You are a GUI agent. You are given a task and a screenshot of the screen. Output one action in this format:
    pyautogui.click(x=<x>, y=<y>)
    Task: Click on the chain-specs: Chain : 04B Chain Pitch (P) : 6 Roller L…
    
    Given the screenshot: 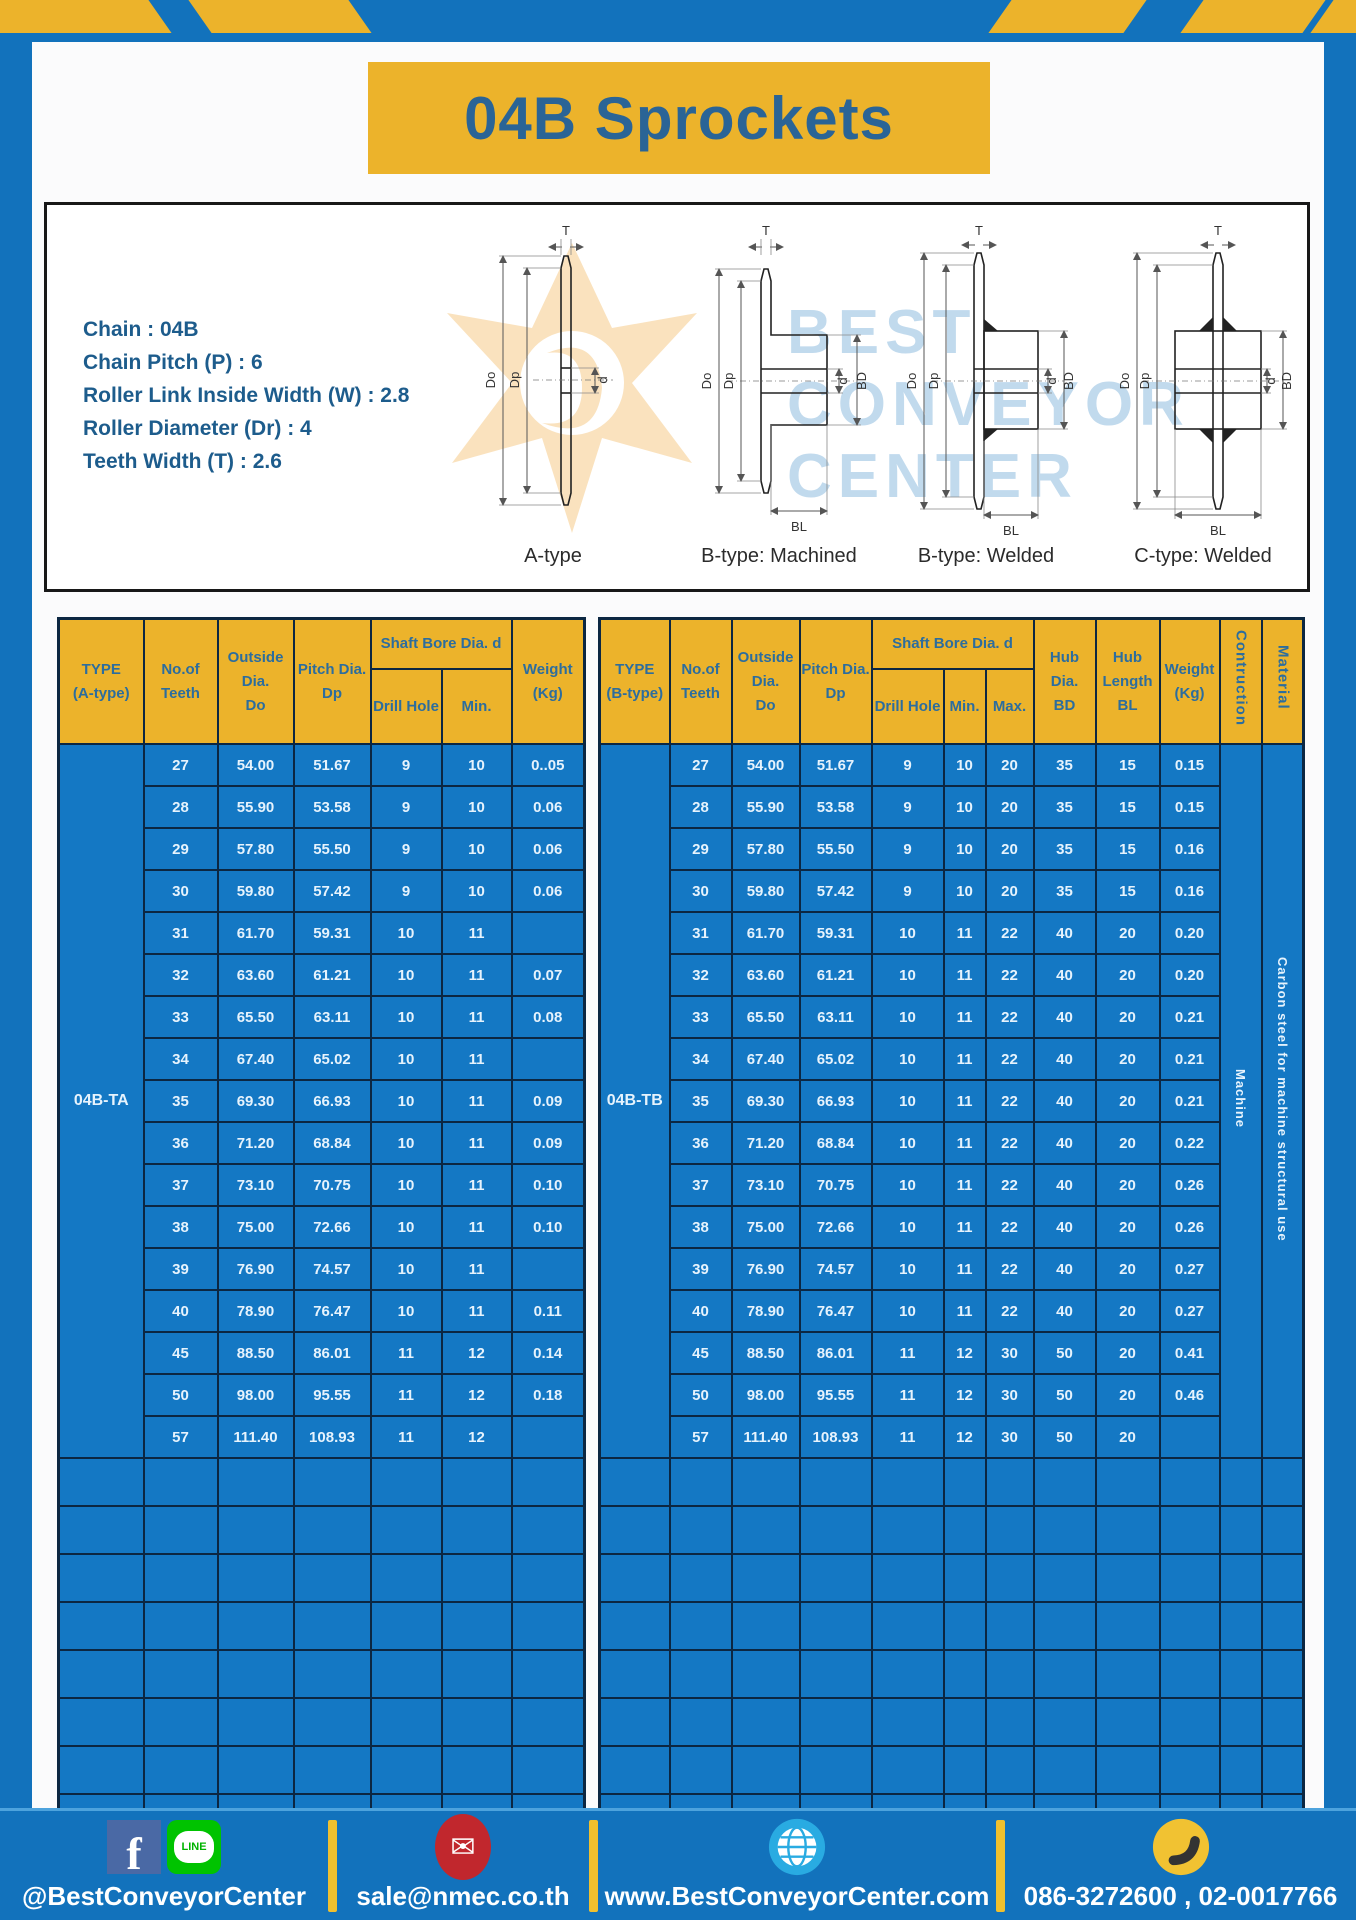 What is the action you would take?
    pyautogui.click(x=246, y=395)
    